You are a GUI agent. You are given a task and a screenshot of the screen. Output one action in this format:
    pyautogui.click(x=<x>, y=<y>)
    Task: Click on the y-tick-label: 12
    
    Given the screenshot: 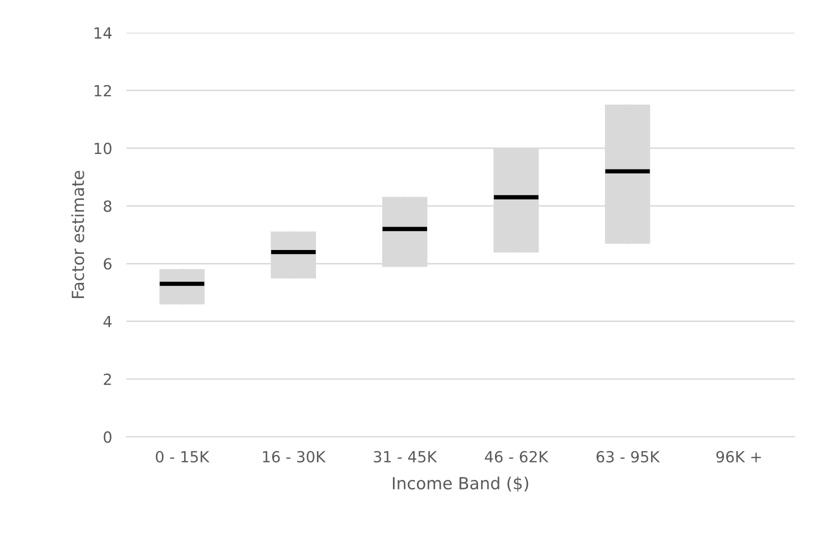 What is the action you would take?
    pyautogui.click(x=102, y=90)
    